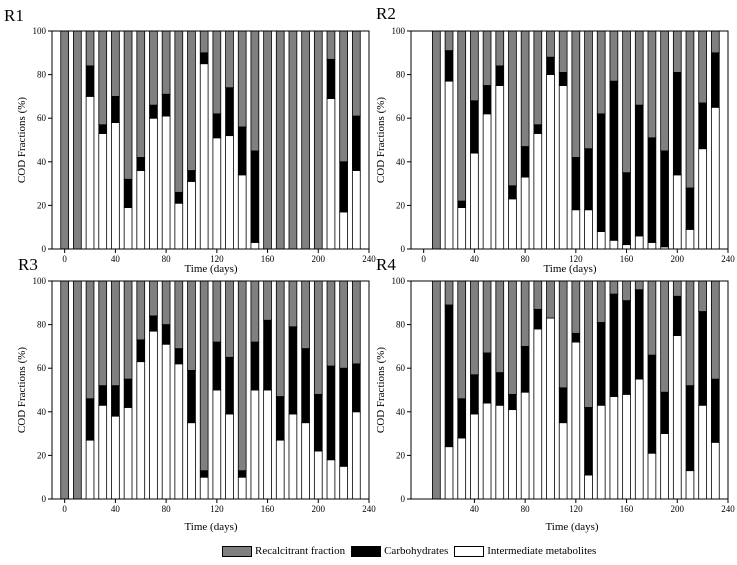  I want to click on y-tick-label-r1-100: 100, so click(40, 31).